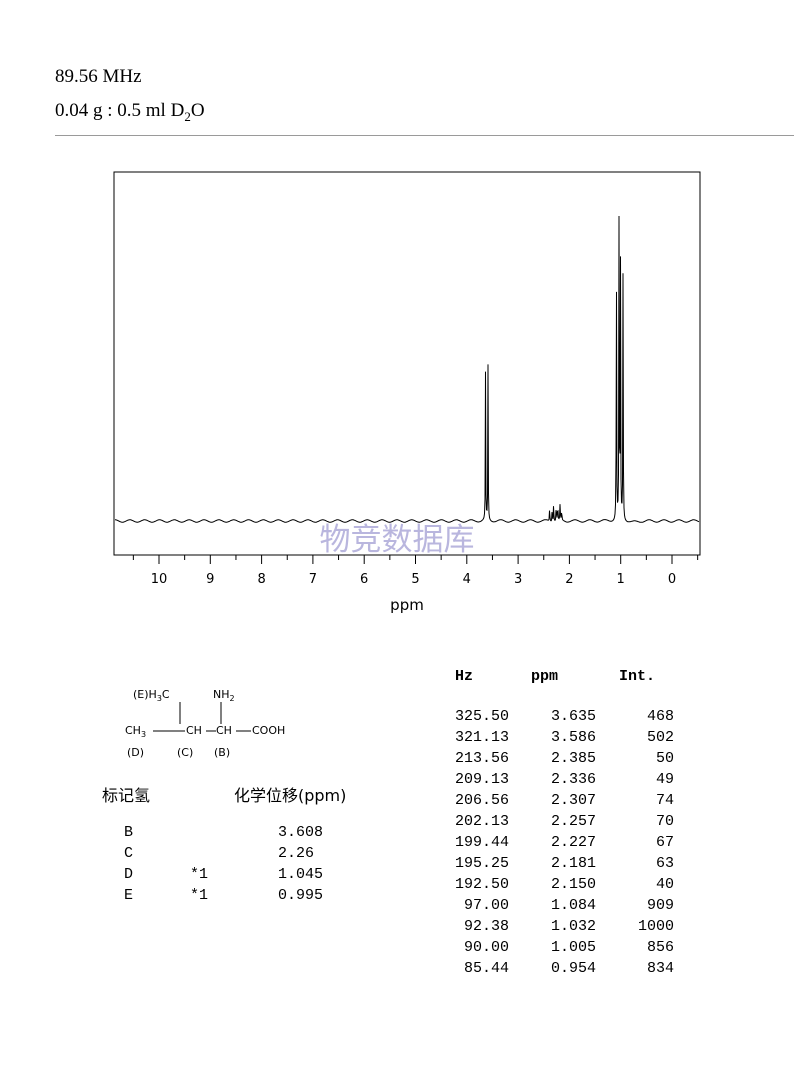  What do you see at coordinates (301, 895) in the screenshot?
I see `assignment-shift: 0.995` at bounding box center [301, 895].